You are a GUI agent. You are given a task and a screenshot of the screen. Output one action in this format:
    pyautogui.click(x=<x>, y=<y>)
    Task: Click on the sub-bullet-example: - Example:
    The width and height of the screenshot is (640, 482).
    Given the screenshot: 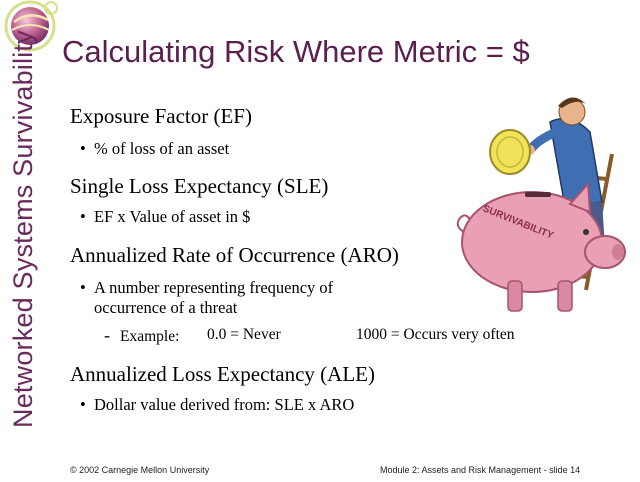 What is the action you would take?
    pyautogui.click(x=142, y=335)
    